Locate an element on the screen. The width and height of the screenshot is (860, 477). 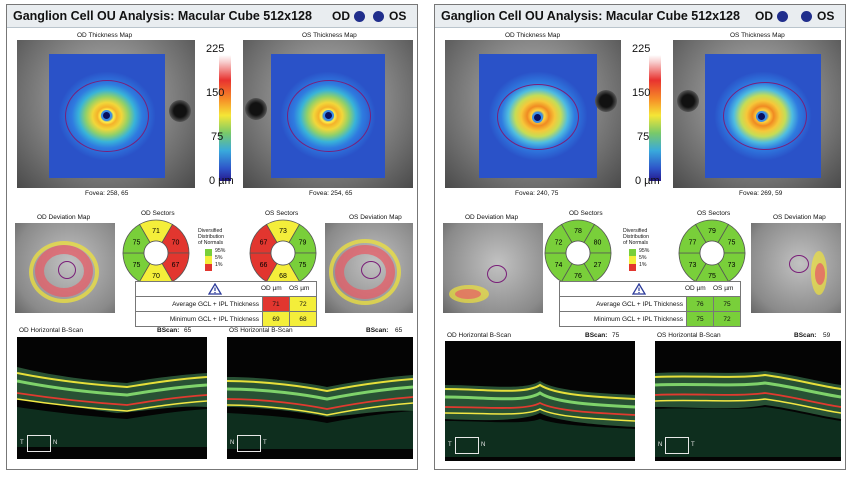
od-bscan-value: 65 is located at coordinates (188, 330).